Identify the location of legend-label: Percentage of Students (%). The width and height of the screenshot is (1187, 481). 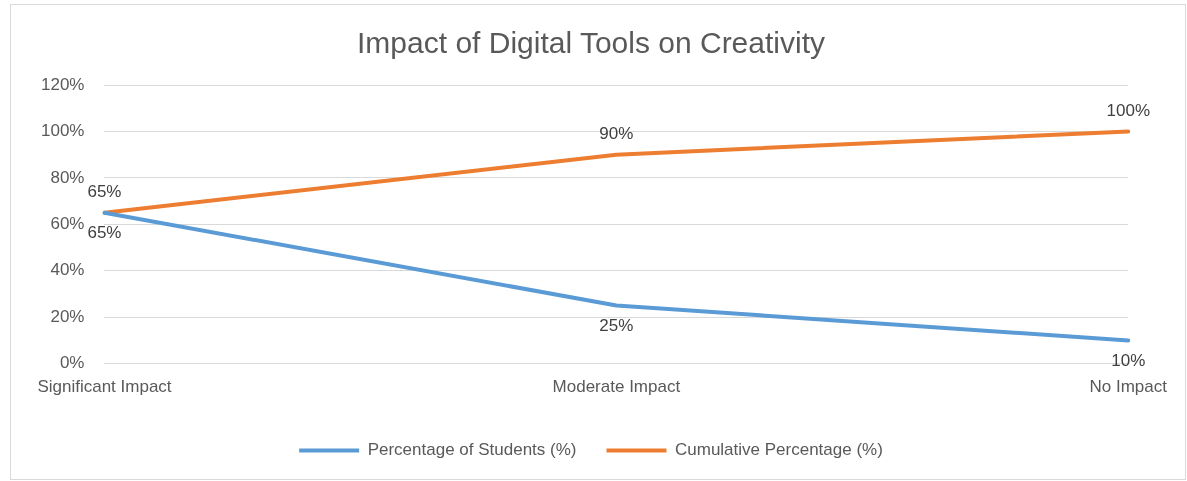
(472, 450).